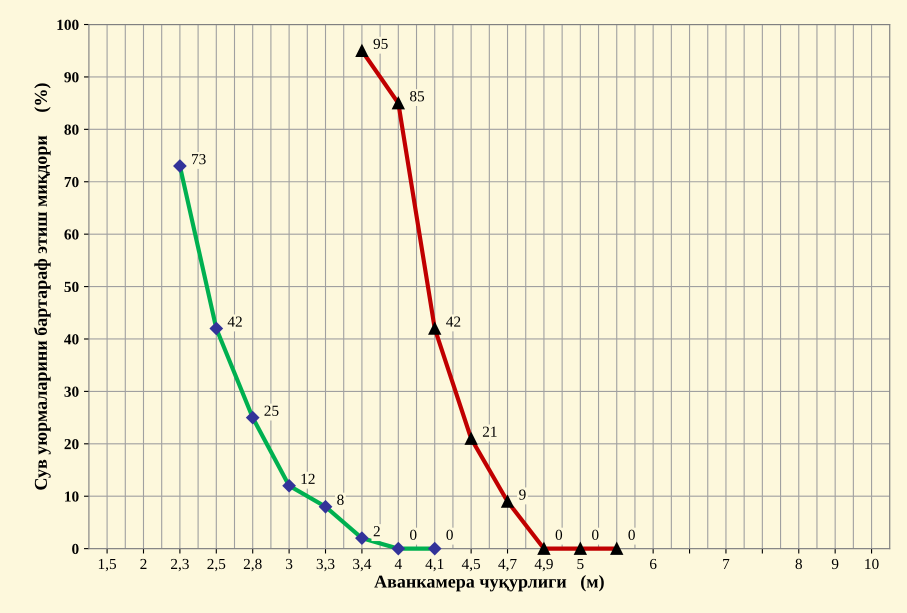  Describe the element at coordinates (489, 431) in the screenshot. I see `data-label: 21` at that location.